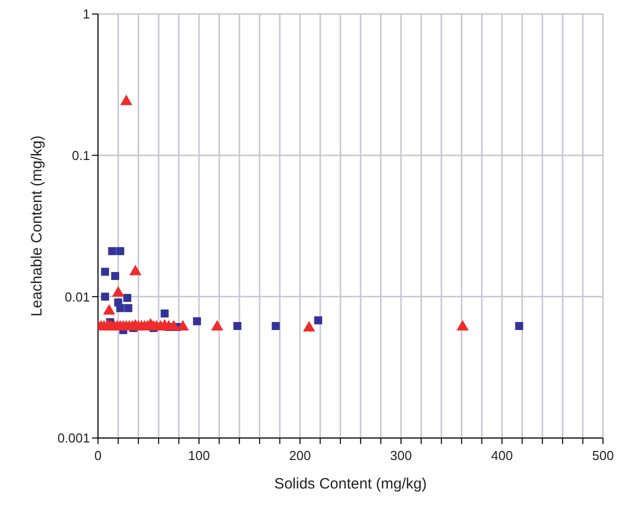  Describe the element at coordinates (37, 226) in the screenshot. I see `y-axis-title: Leachable Content (mg/kg)` at that location.